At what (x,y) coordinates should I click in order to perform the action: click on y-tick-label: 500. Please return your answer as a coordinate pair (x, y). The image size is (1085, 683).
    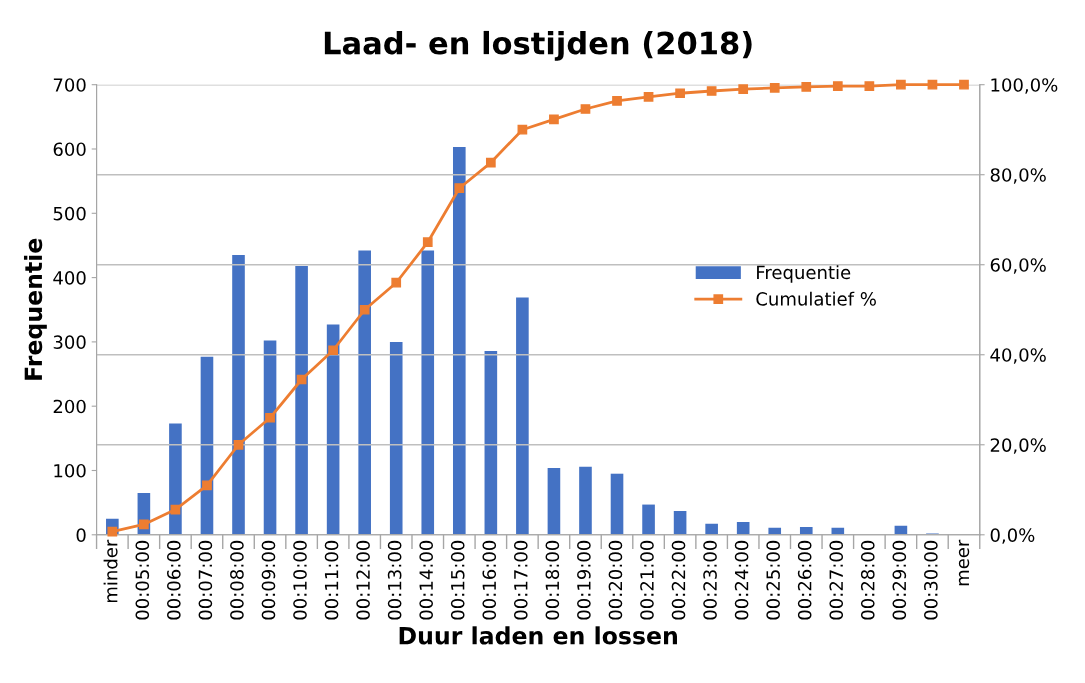
    Looking at the image, I should click on (69, 213).